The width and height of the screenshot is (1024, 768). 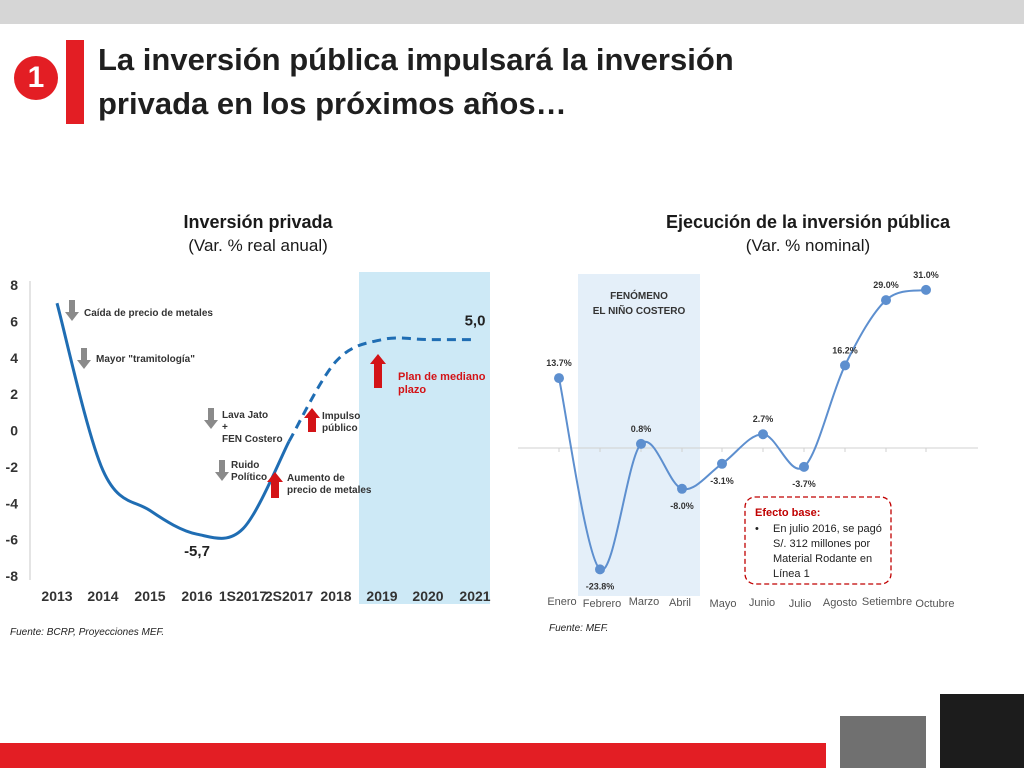 What do you see at coordinates (926, 275) in the screenshot?
I see `data-label: 31.0%` at bounding box center [926, 275].